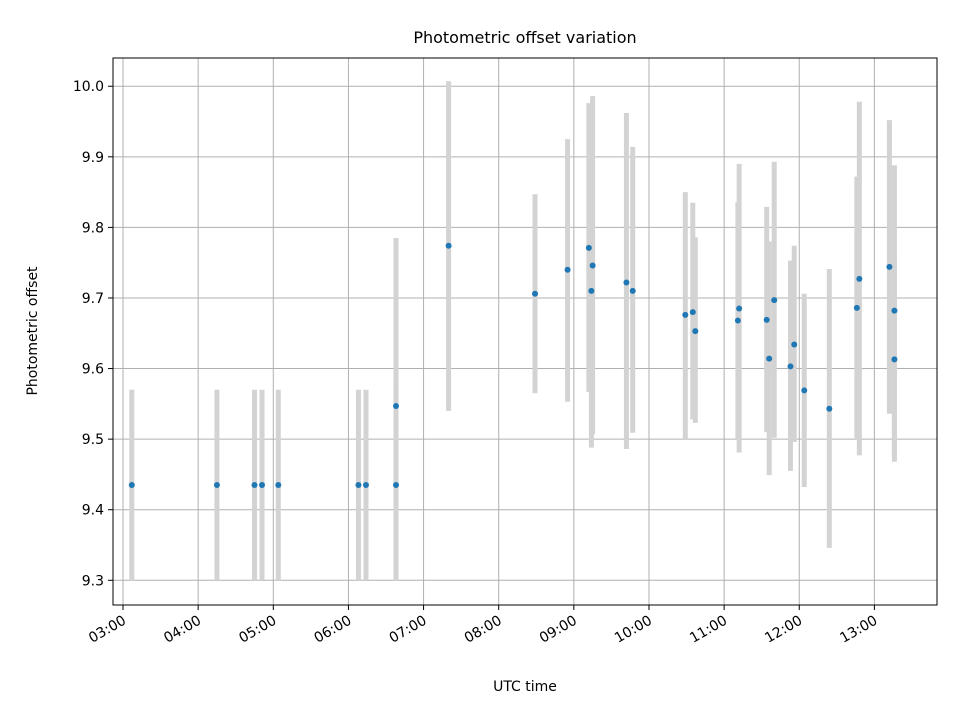  What do you see at coordinates (93, 440) in the screenshot?
I see `y-tick-label: 9.5` at bounding box center [93, 440].